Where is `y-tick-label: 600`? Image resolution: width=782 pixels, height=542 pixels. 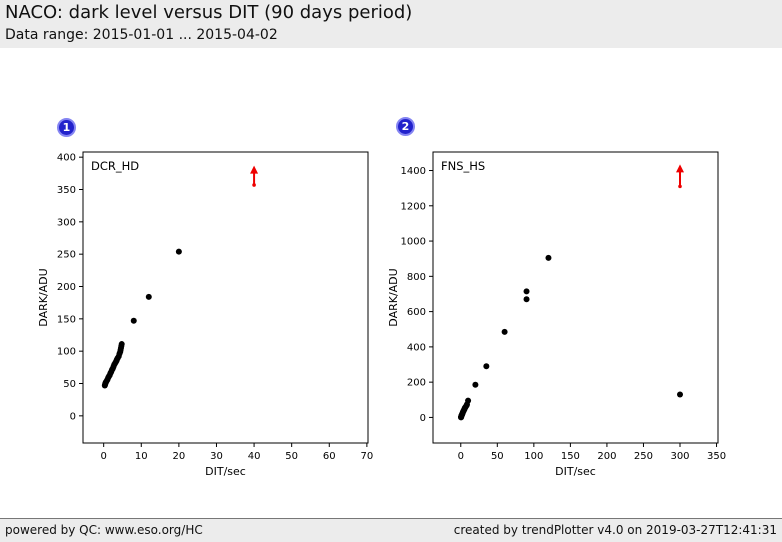
y-tick-label: 600 is located at coordinates (416, 312).